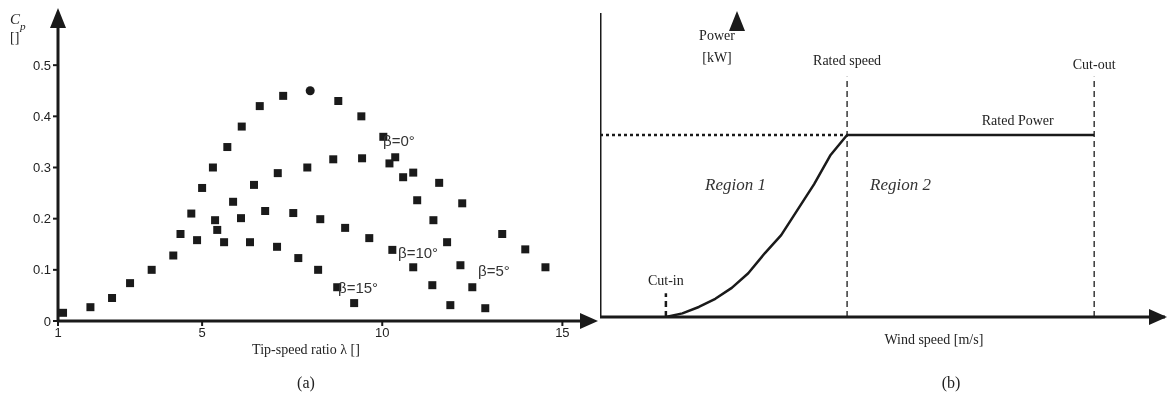  What do you see at coordinates (41, 270) in the screenshot?
I see `y-tick-label: 0.1` at bounding box center [41, 270].